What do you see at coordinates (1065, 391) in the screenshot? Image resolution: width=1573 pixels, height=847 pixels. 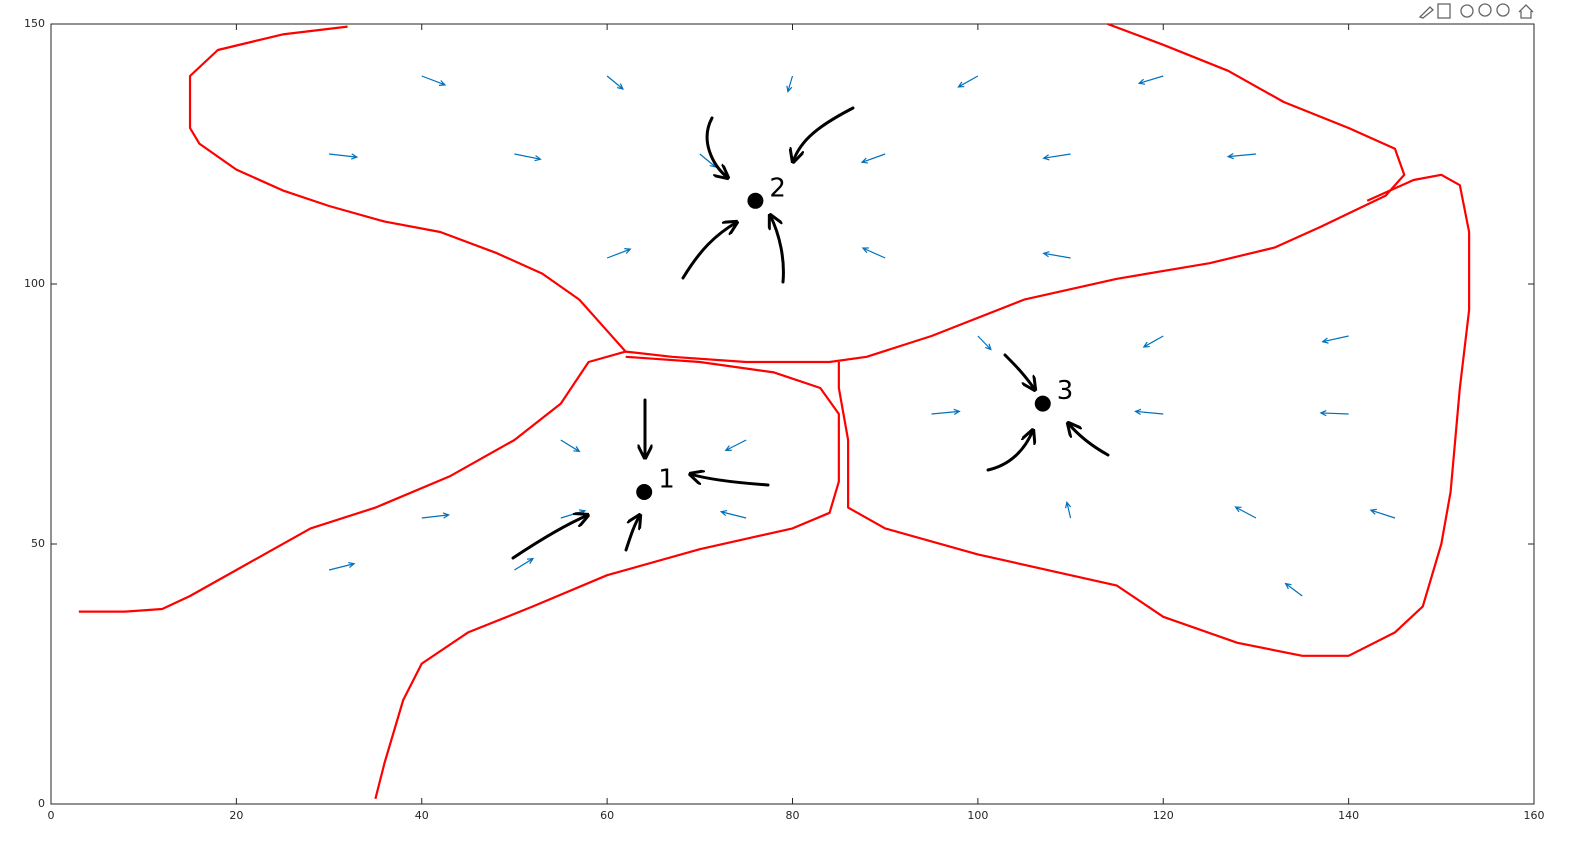 I see `sink-label: 3` at bounding box center [1065, 391].